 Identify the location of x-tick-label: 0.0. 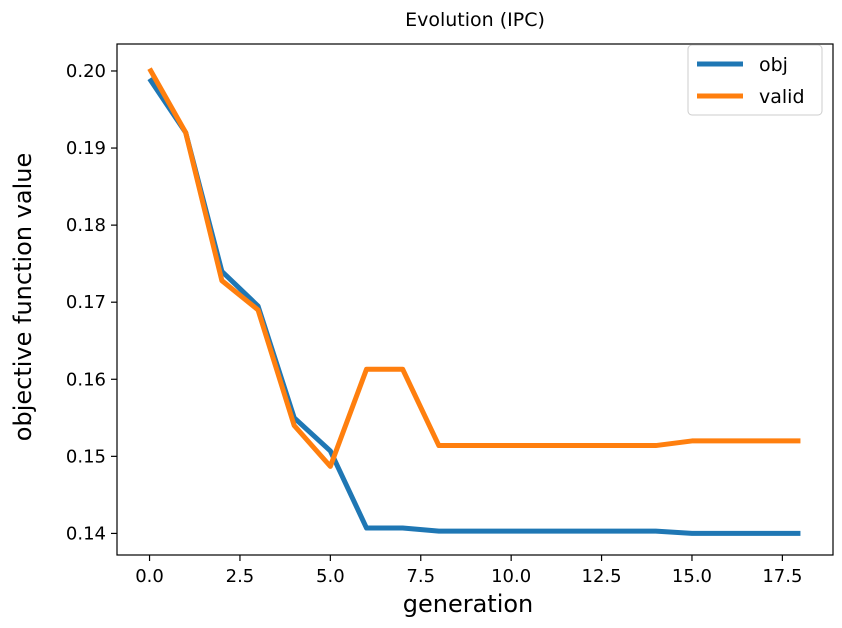
(149, 576).